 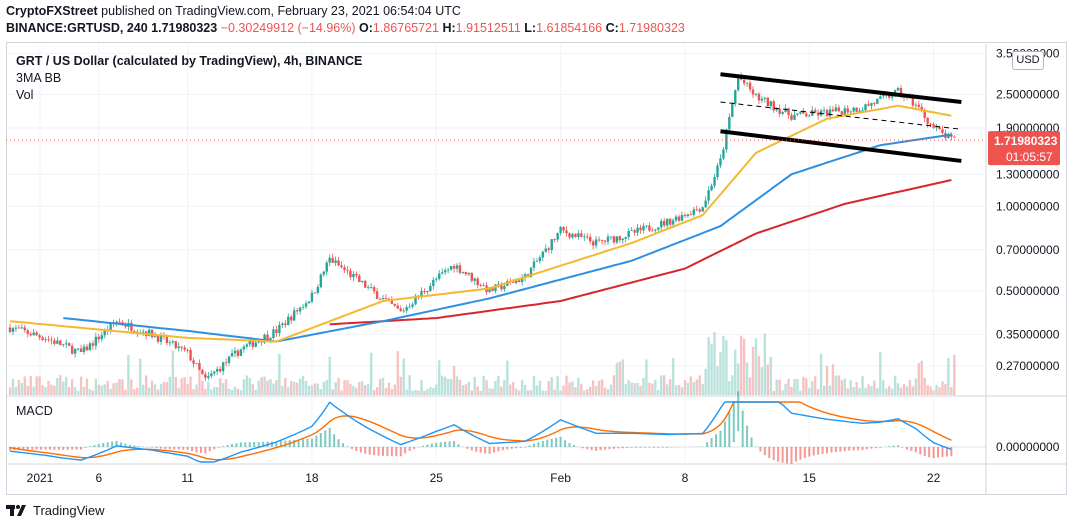 I want to click on price-tick-label: 1.30000000, so click(x=1028, y=174).